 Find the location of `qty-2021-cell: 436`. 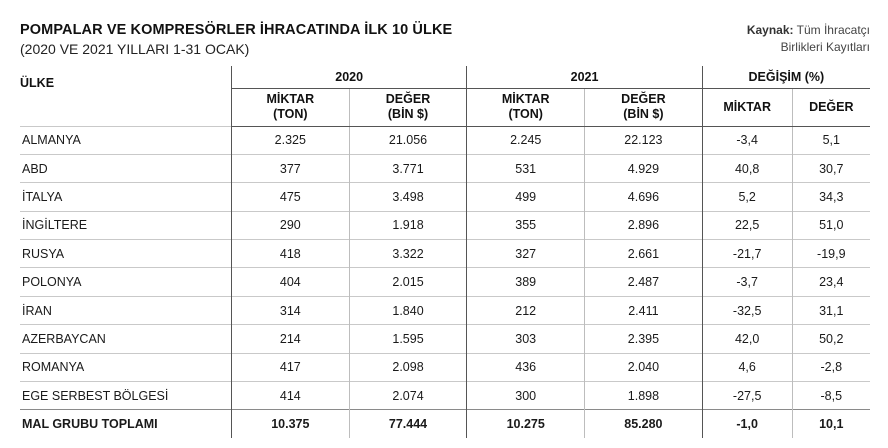

qty-2021-cell: 436 is located at coordinates (525, 367).